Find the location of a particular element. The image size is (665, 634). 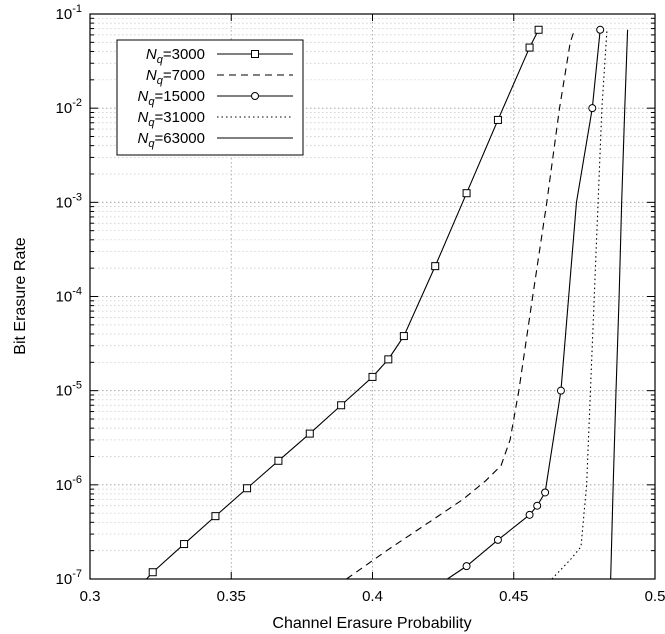

y-tick-label: 10⁻⁵ is located at coordinates (69, 390).